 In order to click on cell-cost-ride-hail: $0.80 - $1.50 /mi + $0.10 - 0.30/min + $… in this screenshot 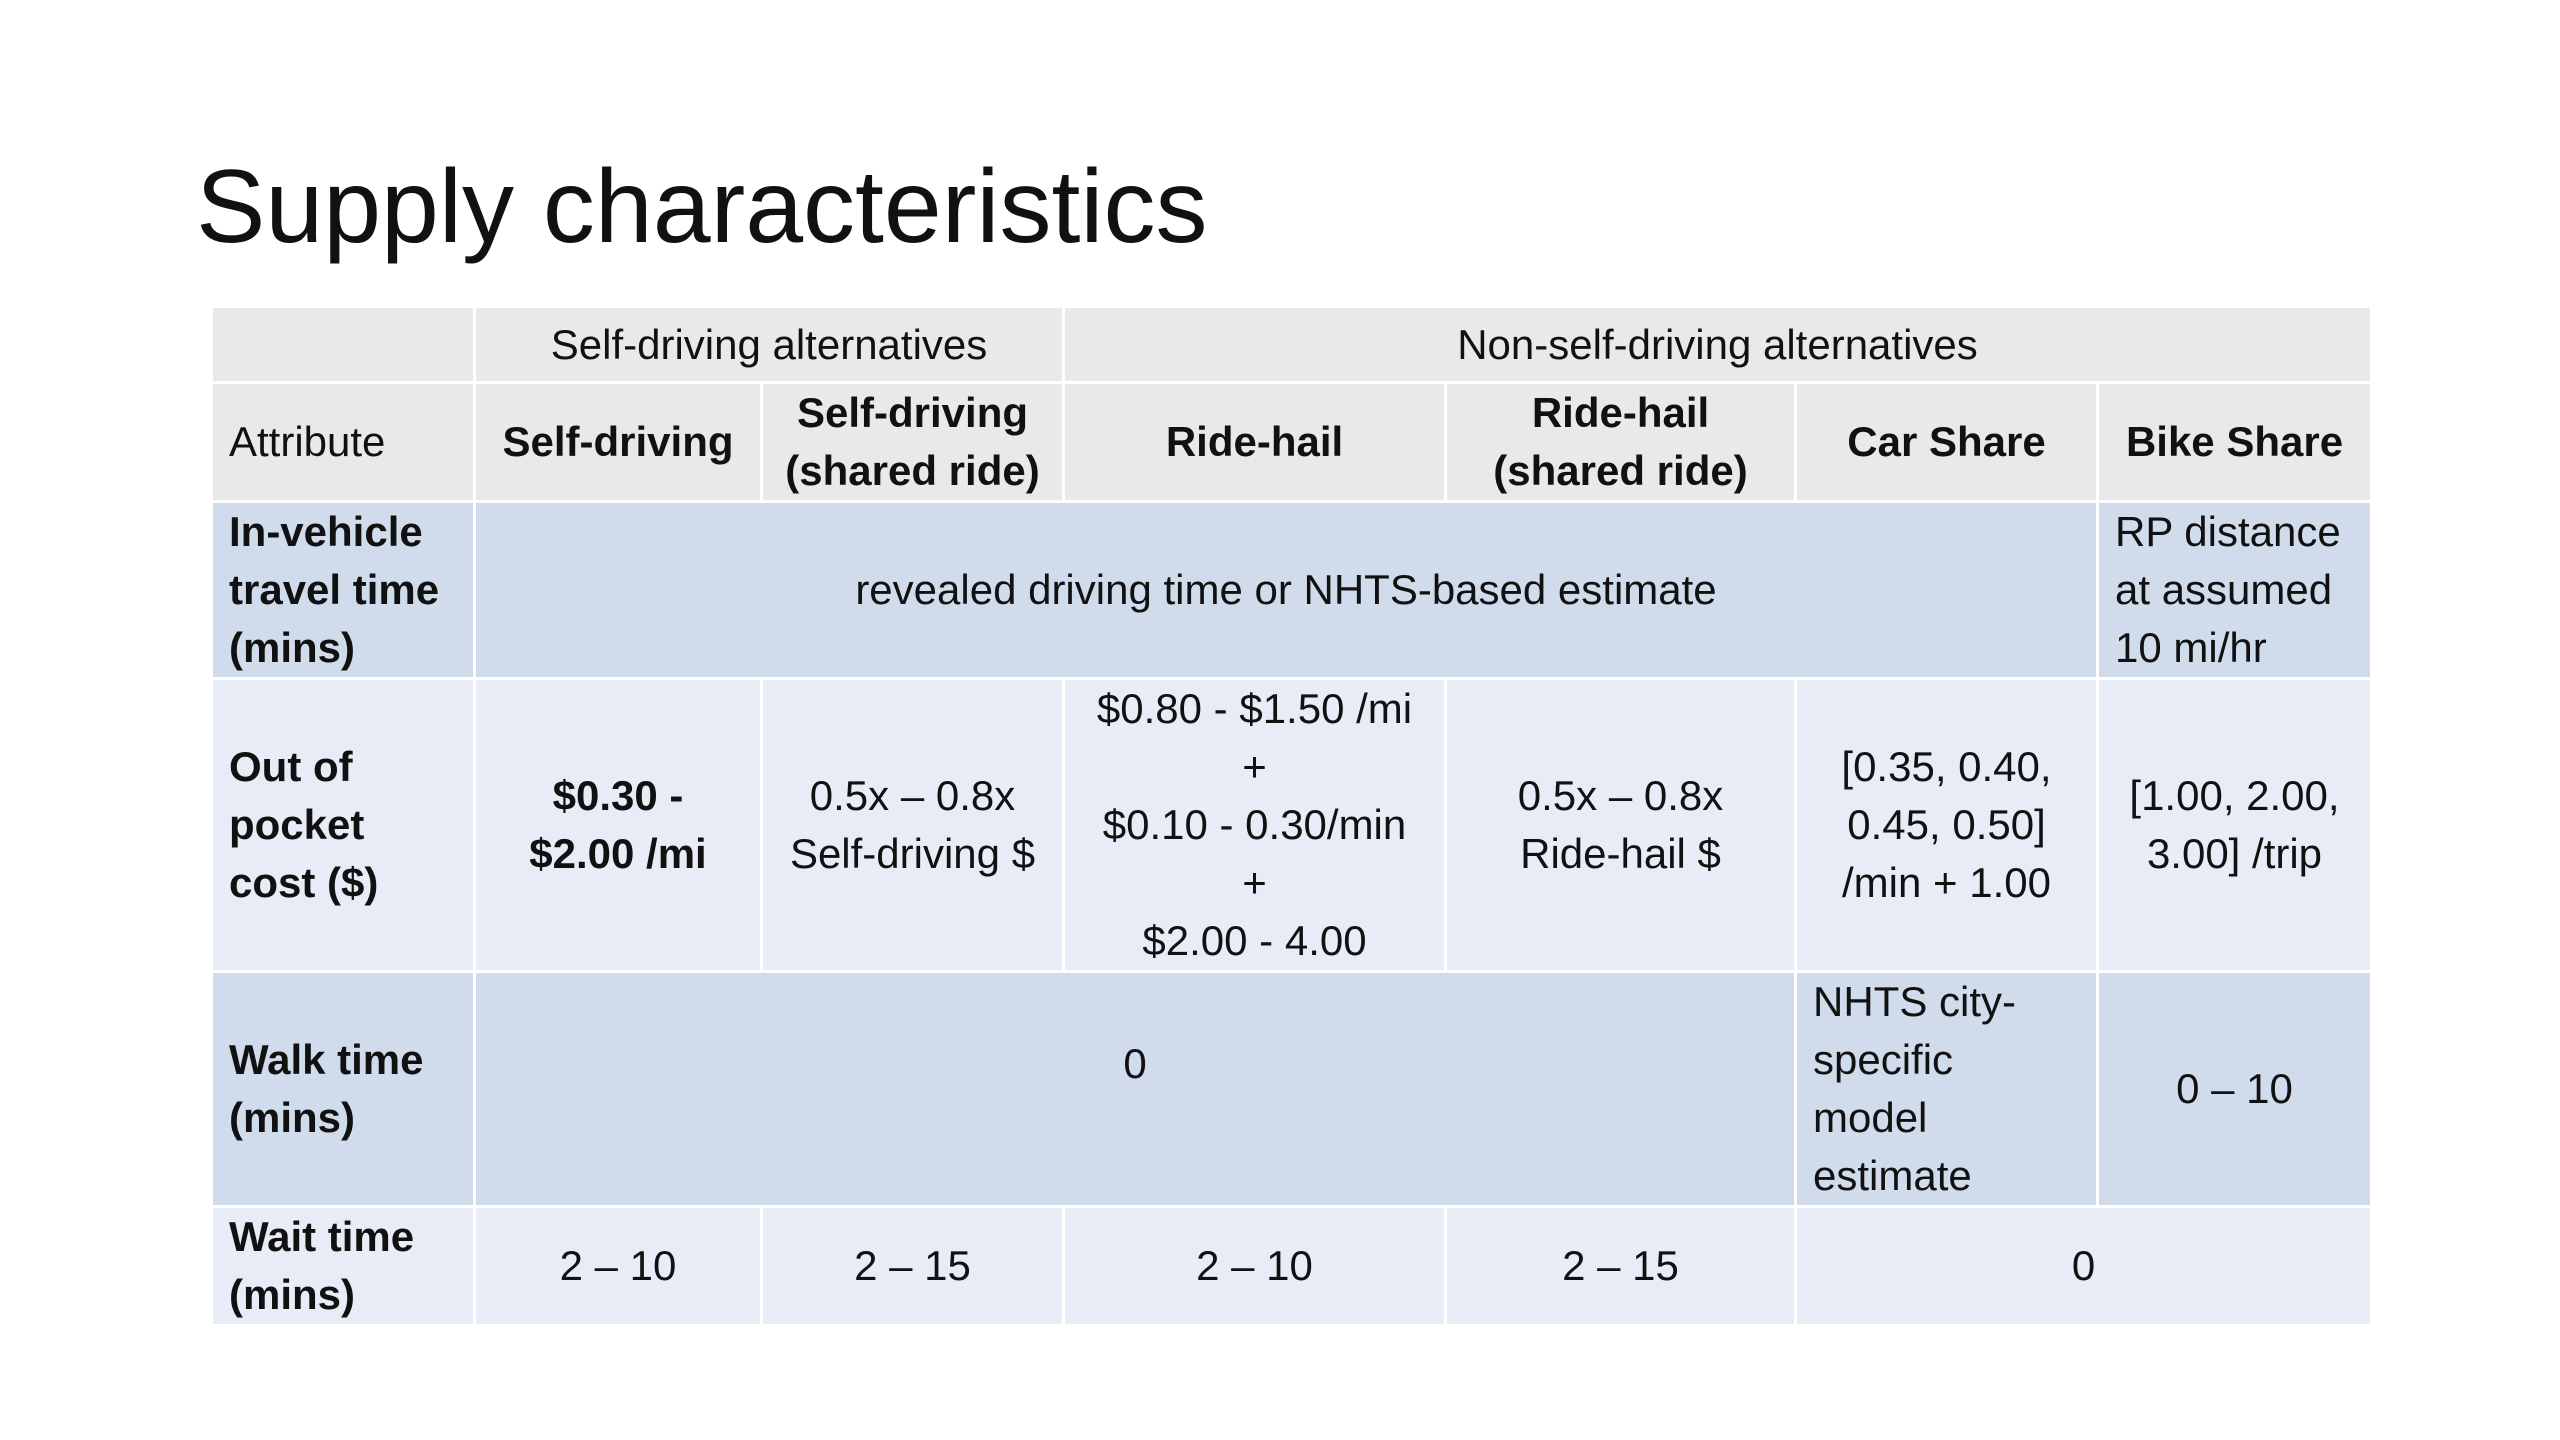, I will do `click(1254, 825)`.